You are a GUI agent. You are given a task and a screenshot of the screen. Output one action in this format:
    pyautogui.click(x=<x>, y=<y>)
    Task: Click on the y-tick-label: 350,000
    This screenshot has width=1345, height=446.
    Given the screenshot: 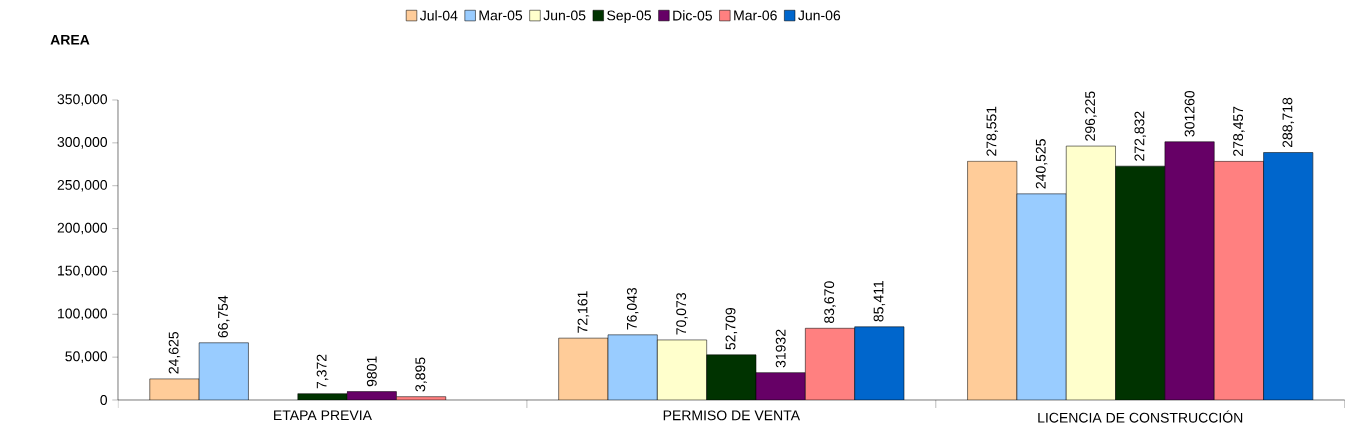 What is the action you would take?
    pyautogui.click(x=82, y=100)
    